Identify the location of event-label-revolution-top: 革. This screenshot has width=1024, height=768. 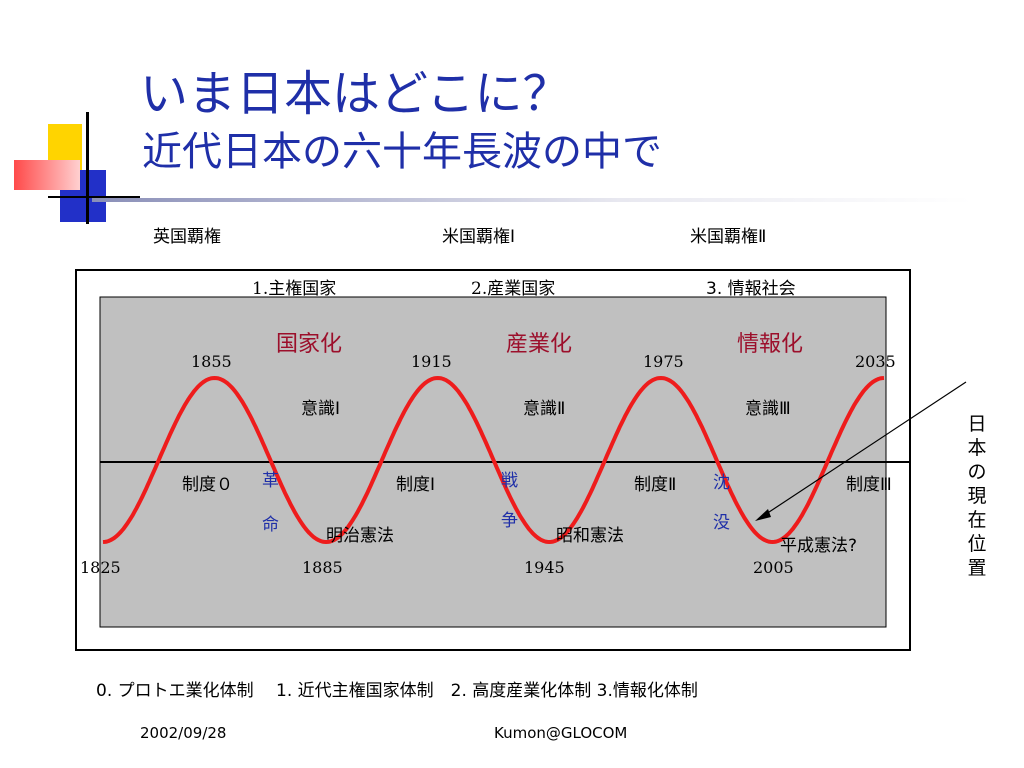
(270, 481).